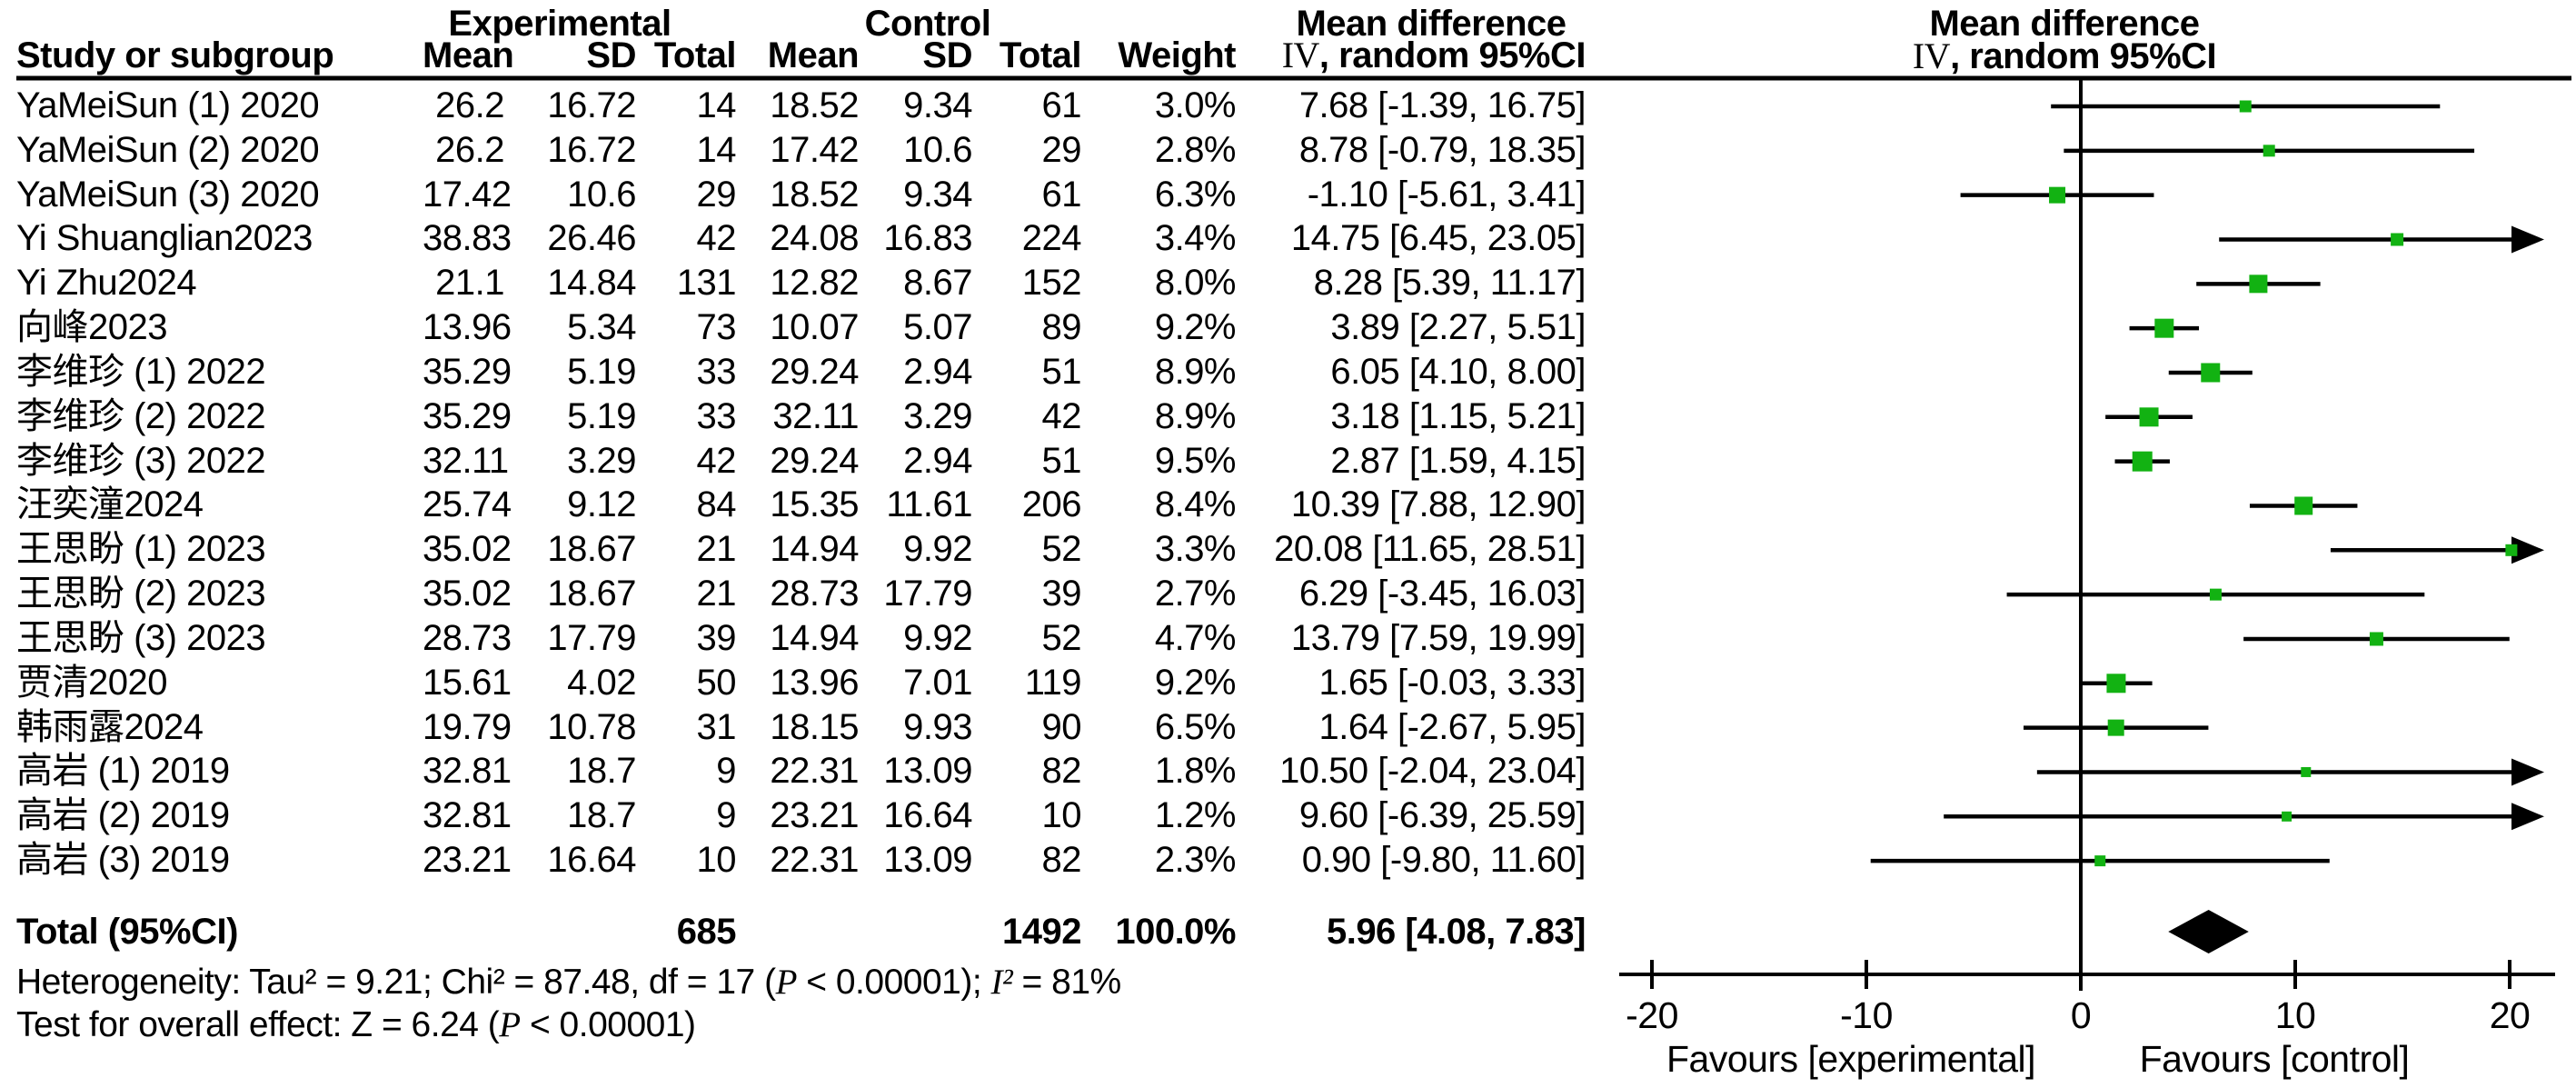 The width and height of the screenshot is (2576, 1088). What do you see at coordinates (602, 682) in the screenshot?
I see `exp-sd: 4.02` at bounding box center [602, 682].